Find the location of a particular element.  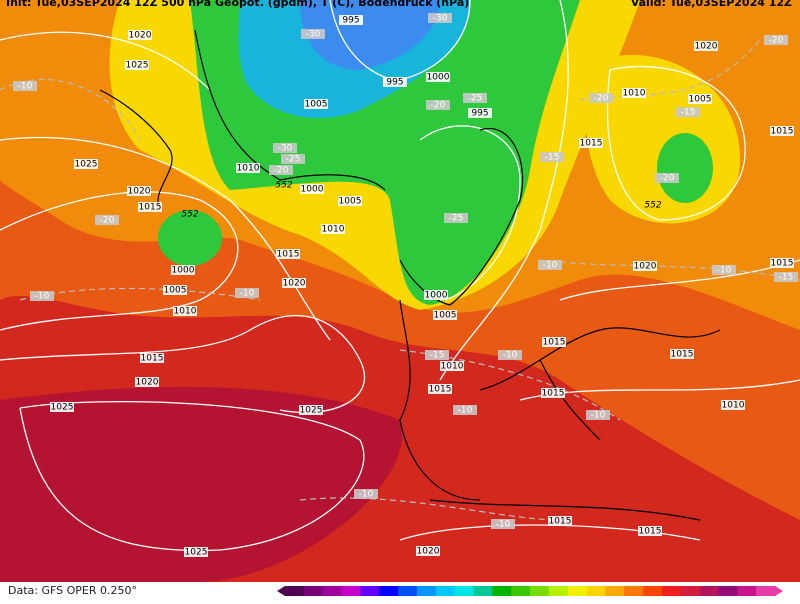

geopotential-label: 552 is located at coordinates (652, 206).